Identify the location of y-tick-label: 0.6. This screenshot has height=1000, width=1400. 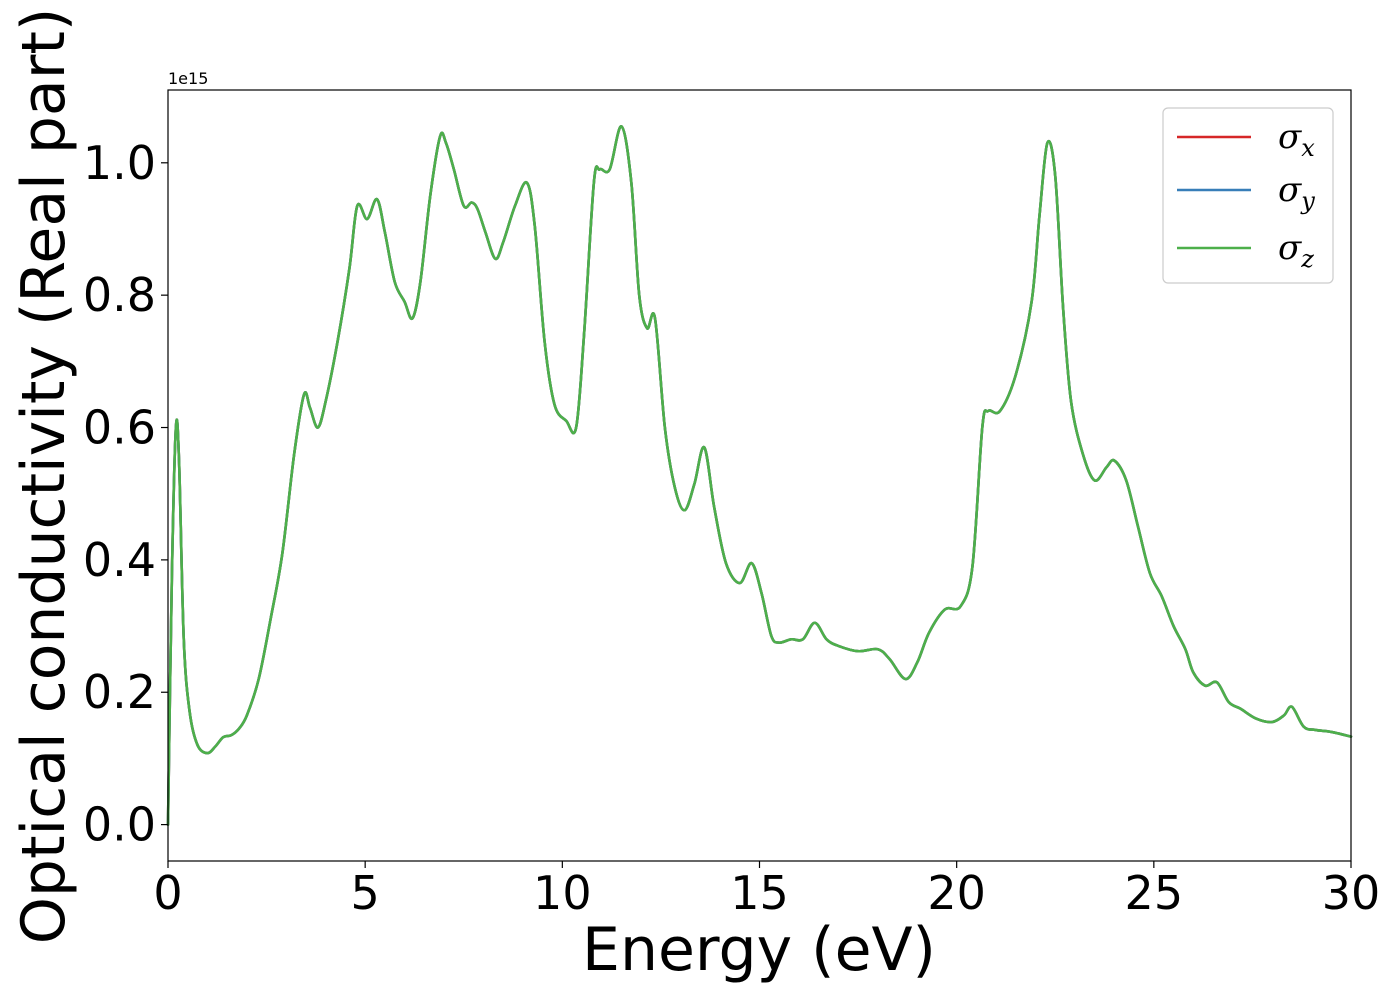
(119, 428).